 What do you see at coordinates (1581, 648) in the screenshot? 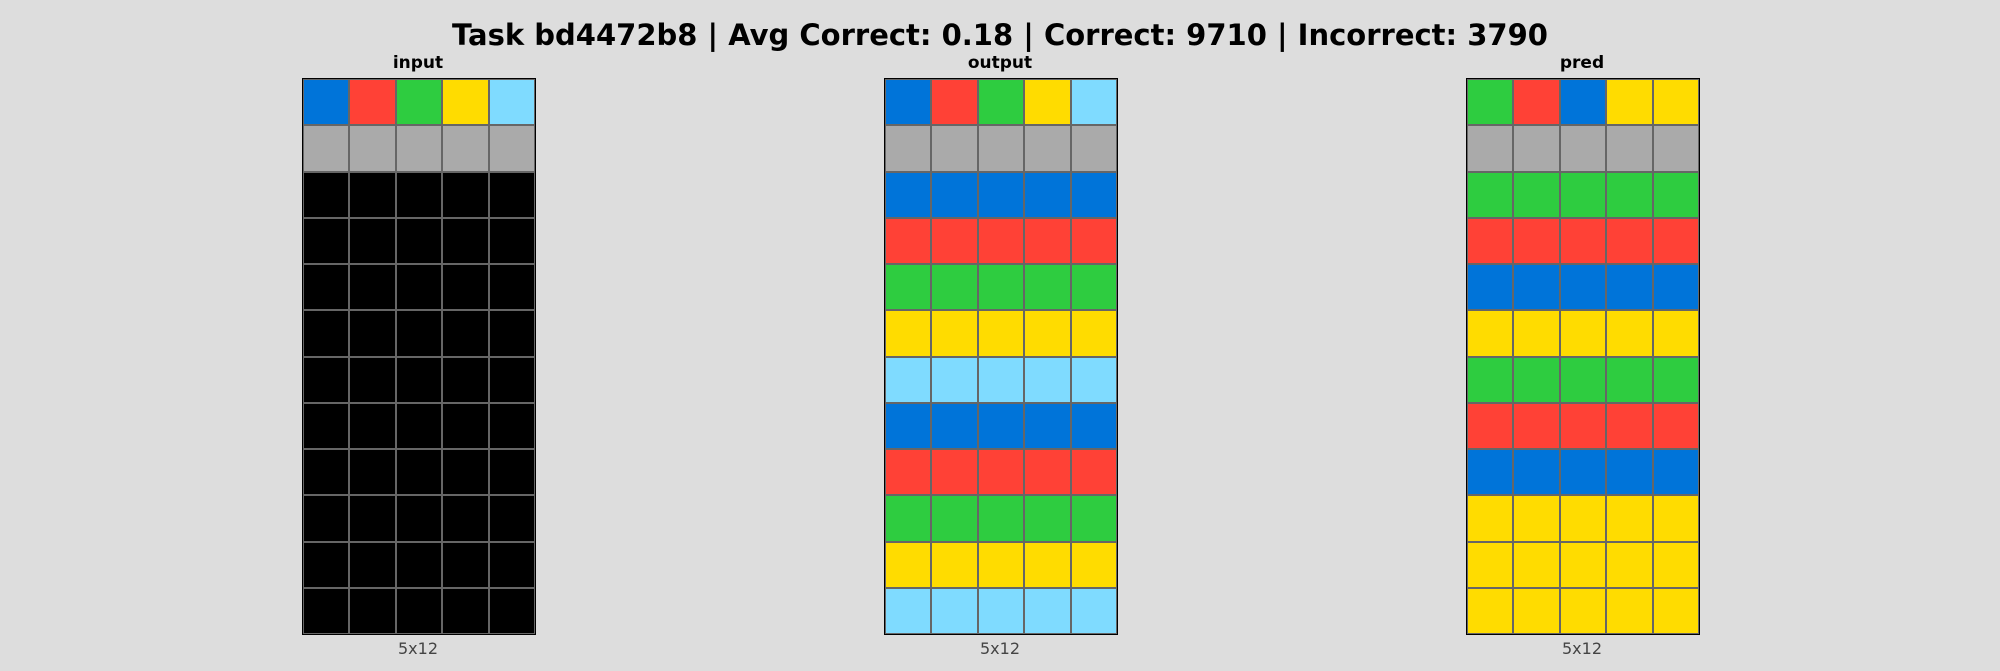
I see `pred-dims: 5x12` at bounding box center [1581, 648].